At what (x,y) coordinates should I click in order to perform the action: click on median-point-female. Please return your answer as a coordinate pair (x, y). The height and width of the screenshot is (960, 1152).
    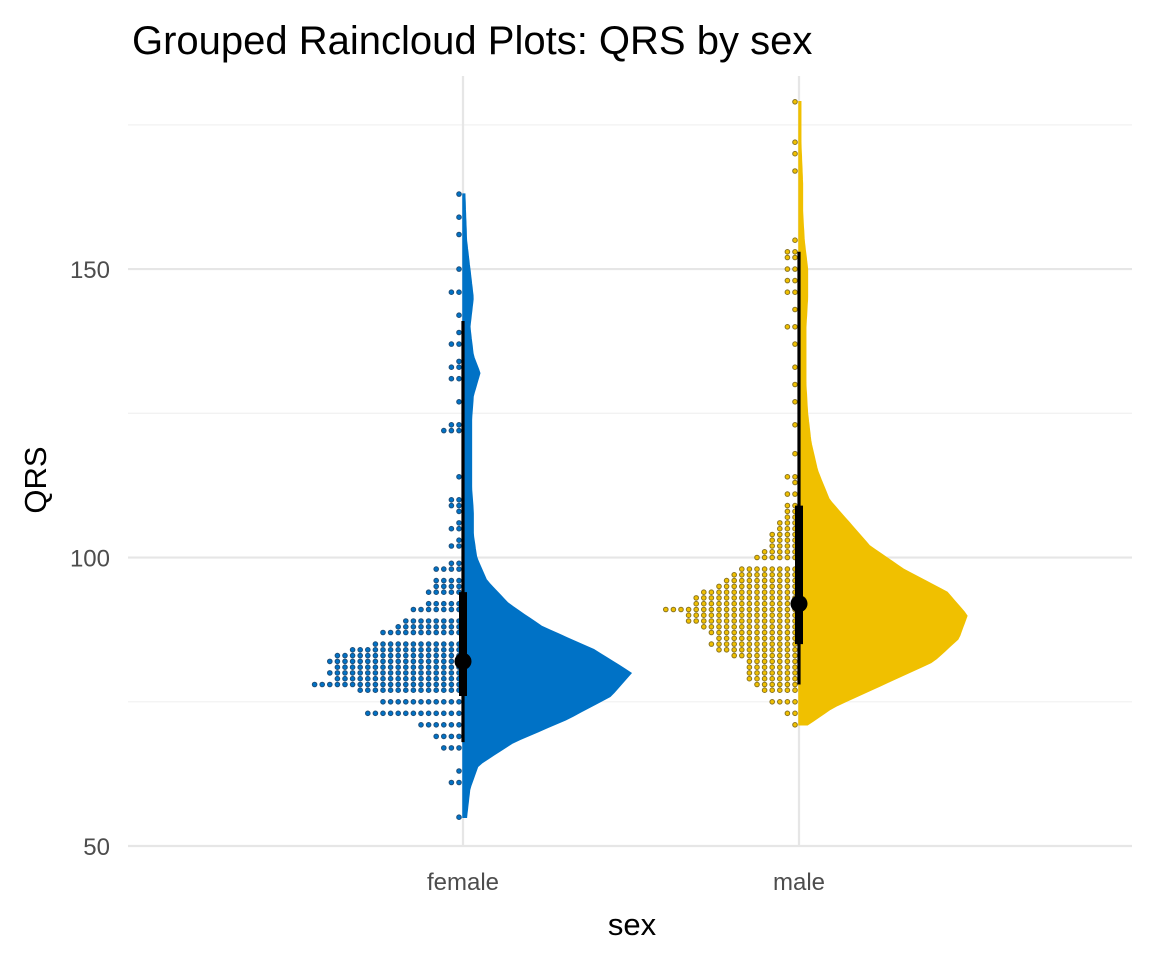
    Looking at the image, I should click on (463, 661).